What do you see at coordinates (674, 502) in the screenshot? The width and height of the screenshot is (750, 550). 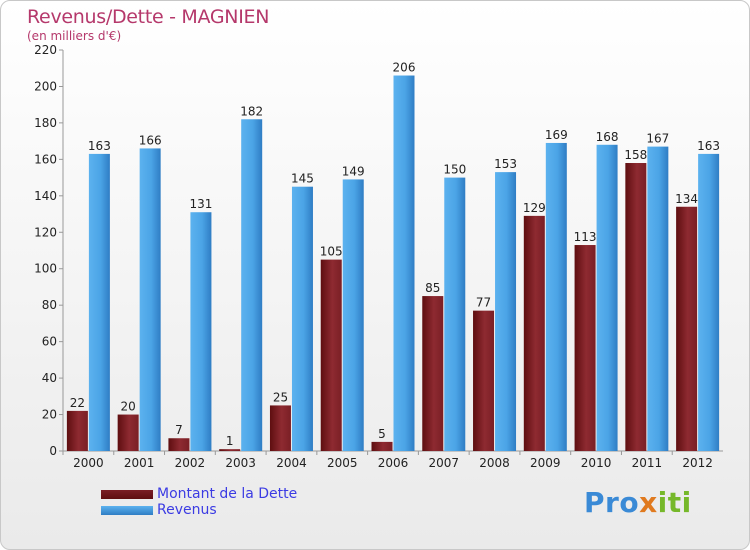 I see `logo-part-3: iti` at bounding box center [674, 502].